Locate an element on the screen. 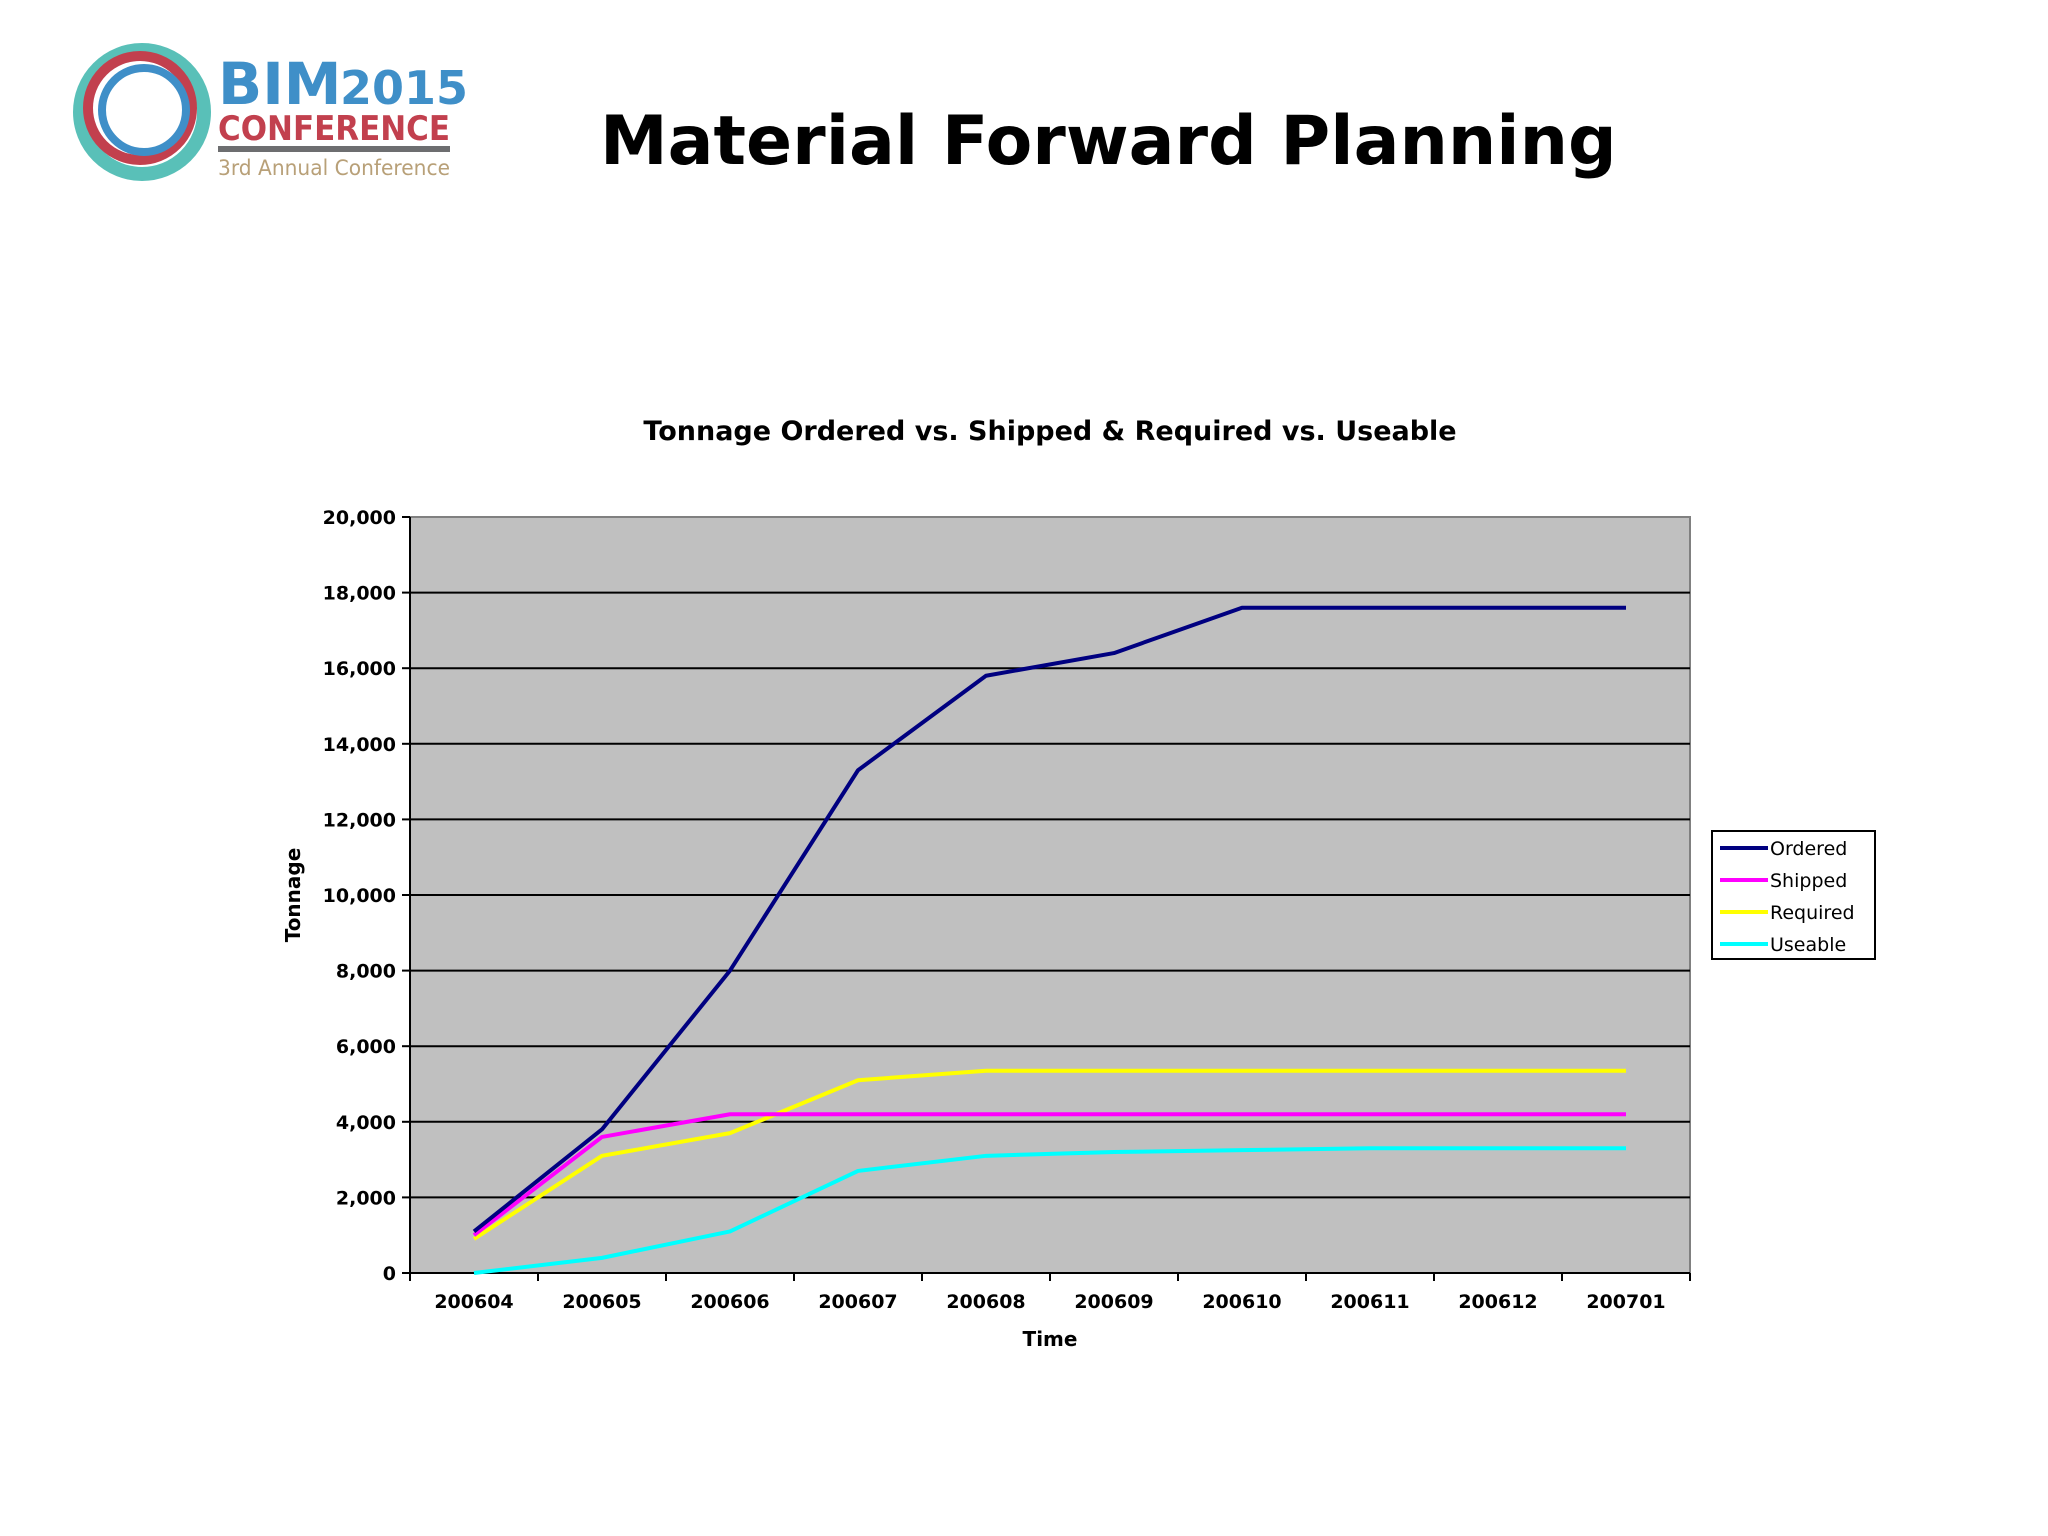 The image size is (2048, 1536). logo-subtitle-text: 3rd Annual Conference is located at coordinates (334, 168).